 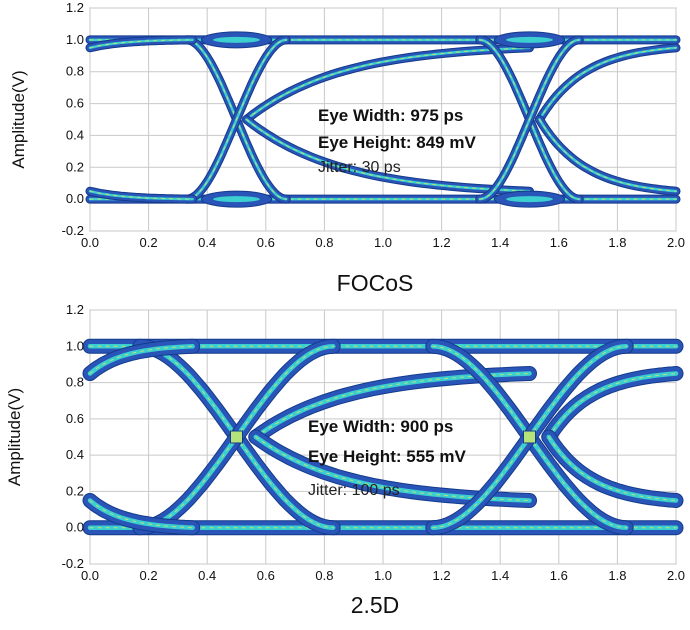 I want to click on eye-width-annotation: Eye Width: 975 ps, so click(x=390, y=115).